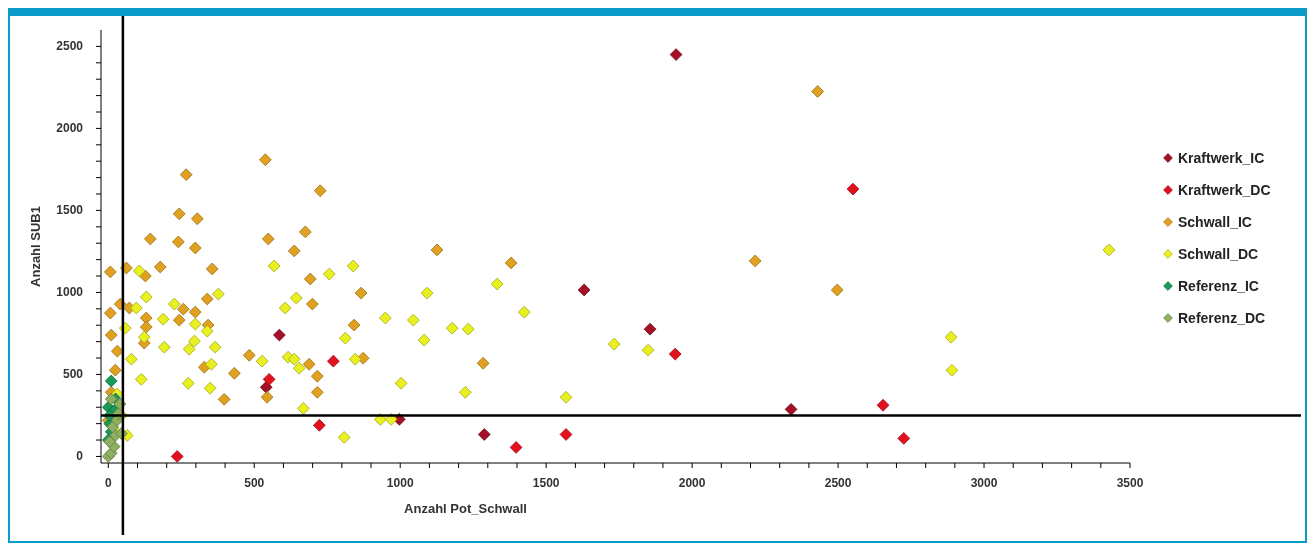 Image resolution: width=1315 pixels, height=551 pixels. Describe the element at coordinates (35, 246) in the screenshot. I see `y-axis-title: Anzahl SUB1` at that location.